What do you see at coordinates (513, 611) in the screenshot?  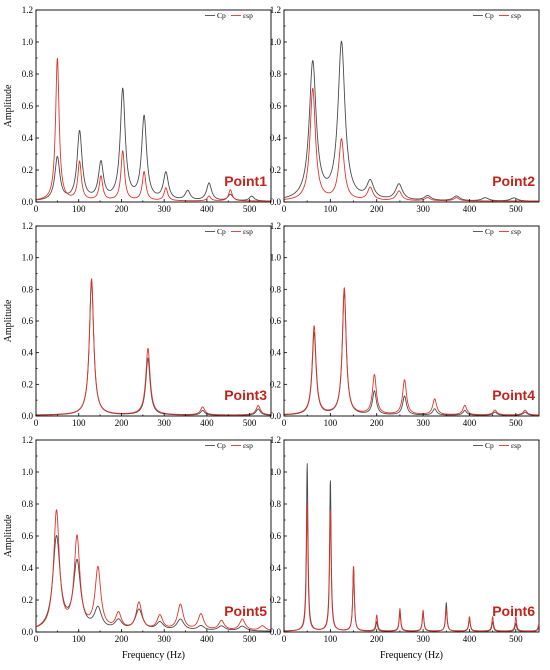 I see `point-label: Point6` at bounding box center [513, 611].